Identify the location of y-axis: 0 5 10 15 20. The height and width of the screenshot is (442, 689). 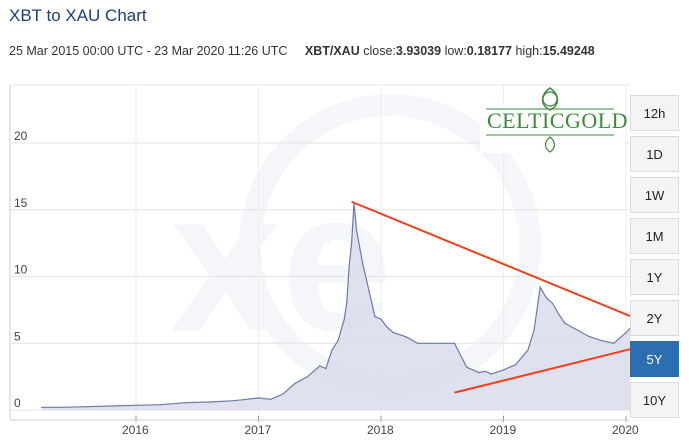
(21, 269).